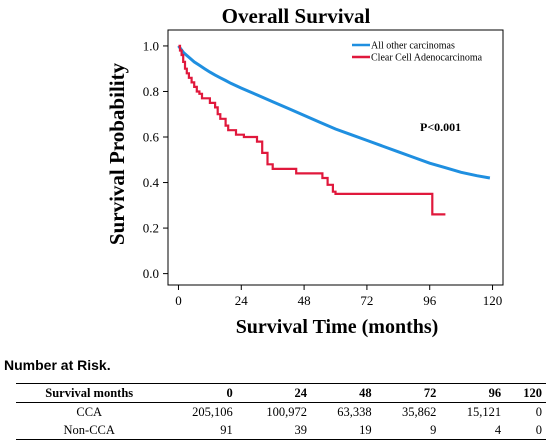 The image size is (550, 445). What do you see at coordinates (273, 430) in the screenshot?
I see `table-cell: 39` at bounding box center [273, 430].